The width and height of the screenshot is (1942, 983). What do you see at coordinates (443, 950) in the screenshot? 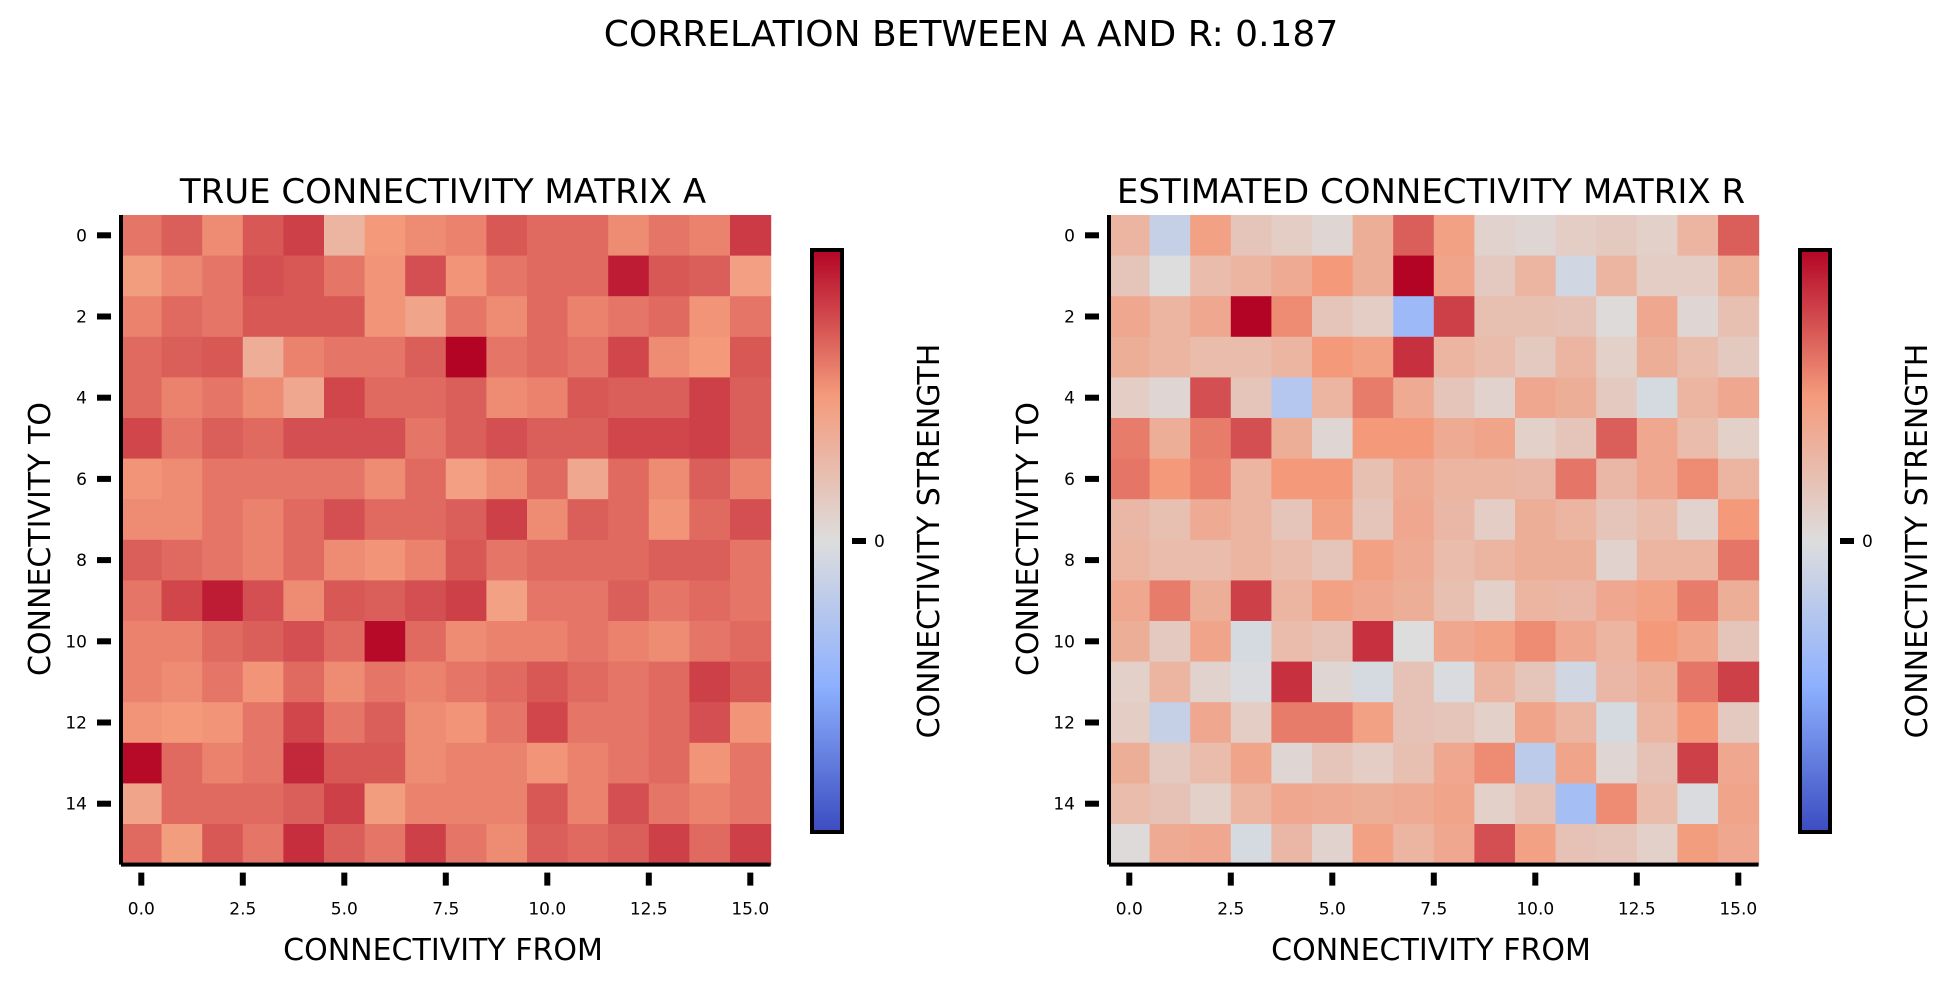
I see `x-axis-label: CONNECTIVITY FROM` at bounding box center [443, 950].